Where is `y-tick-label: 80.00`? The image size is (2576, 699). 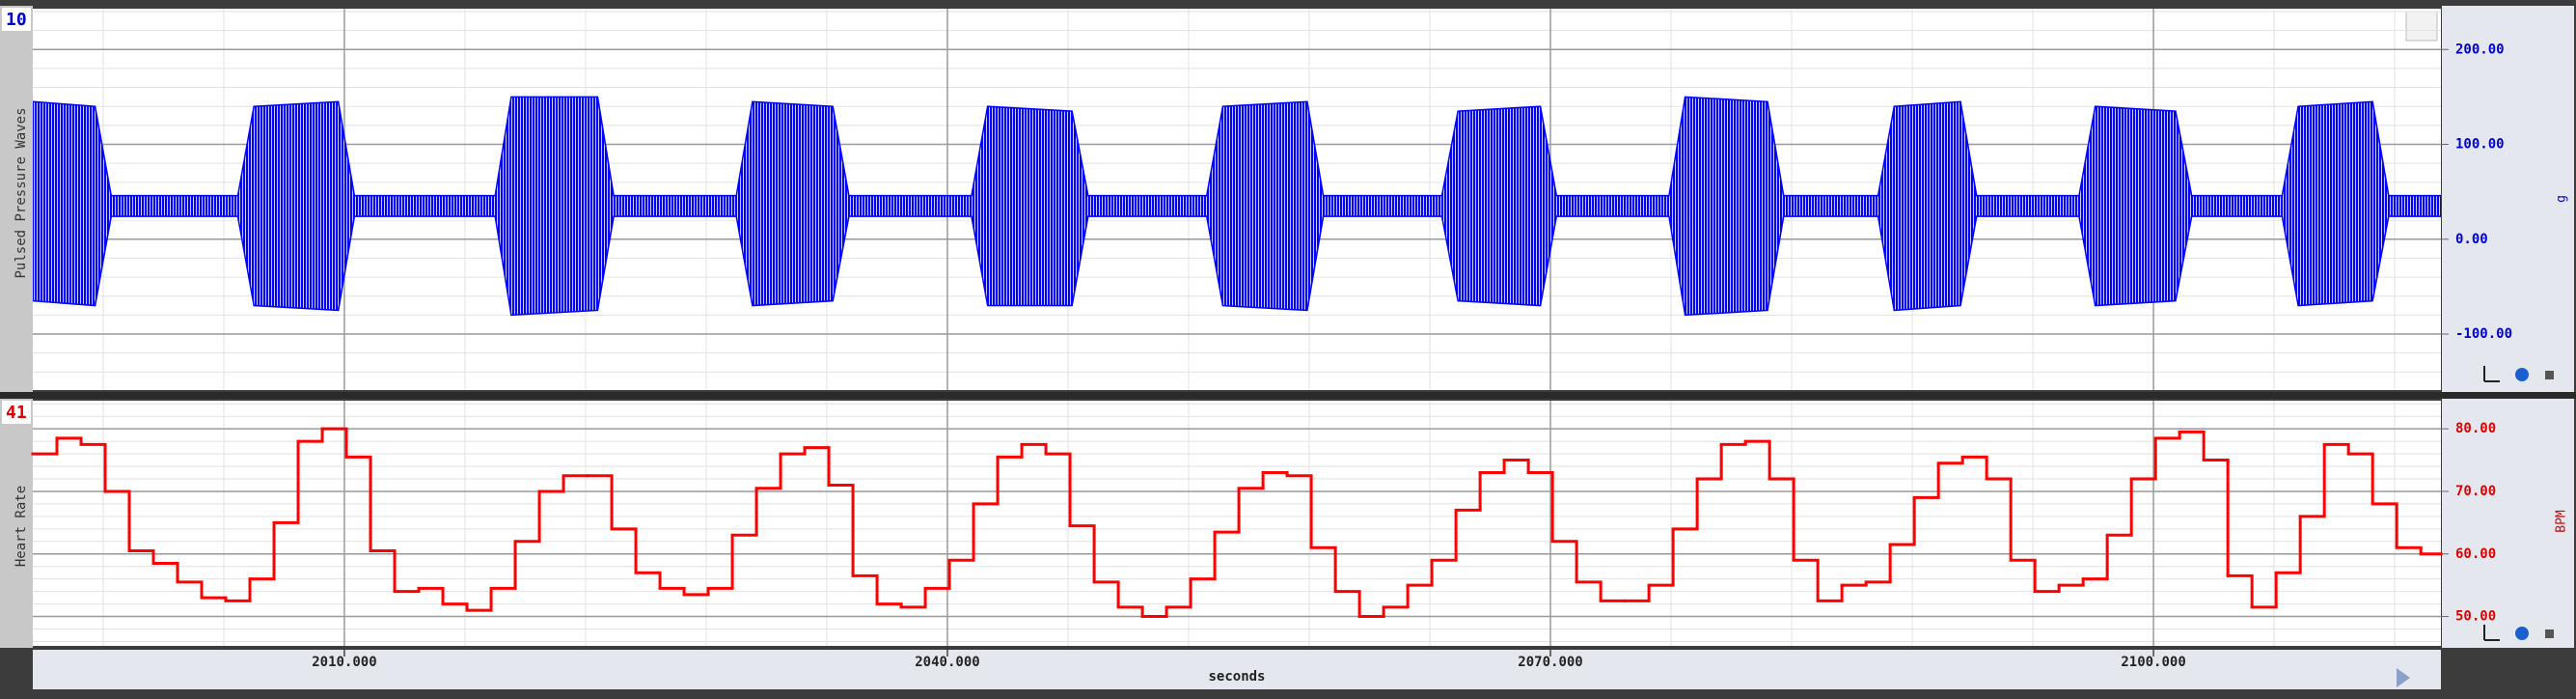 y-tick-label: 80.00 is located at coordinates (2476, 428).